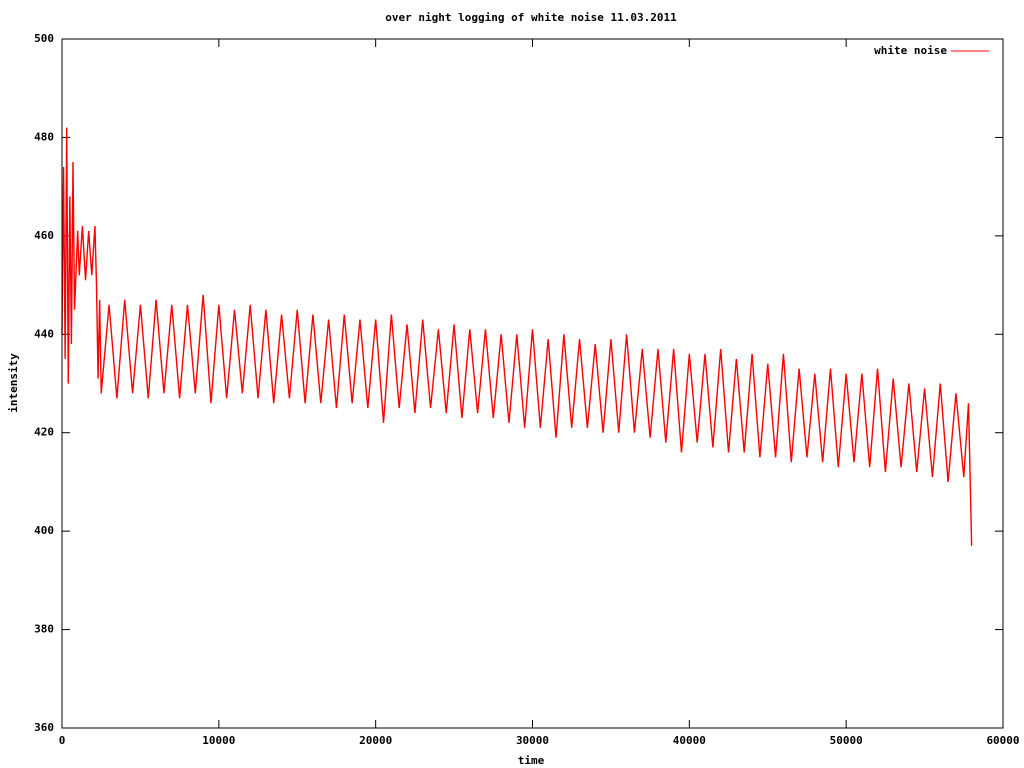  Describe the element at coordinates (531, 760) in the screenshot. I see `x-axis-label: time` at that location.